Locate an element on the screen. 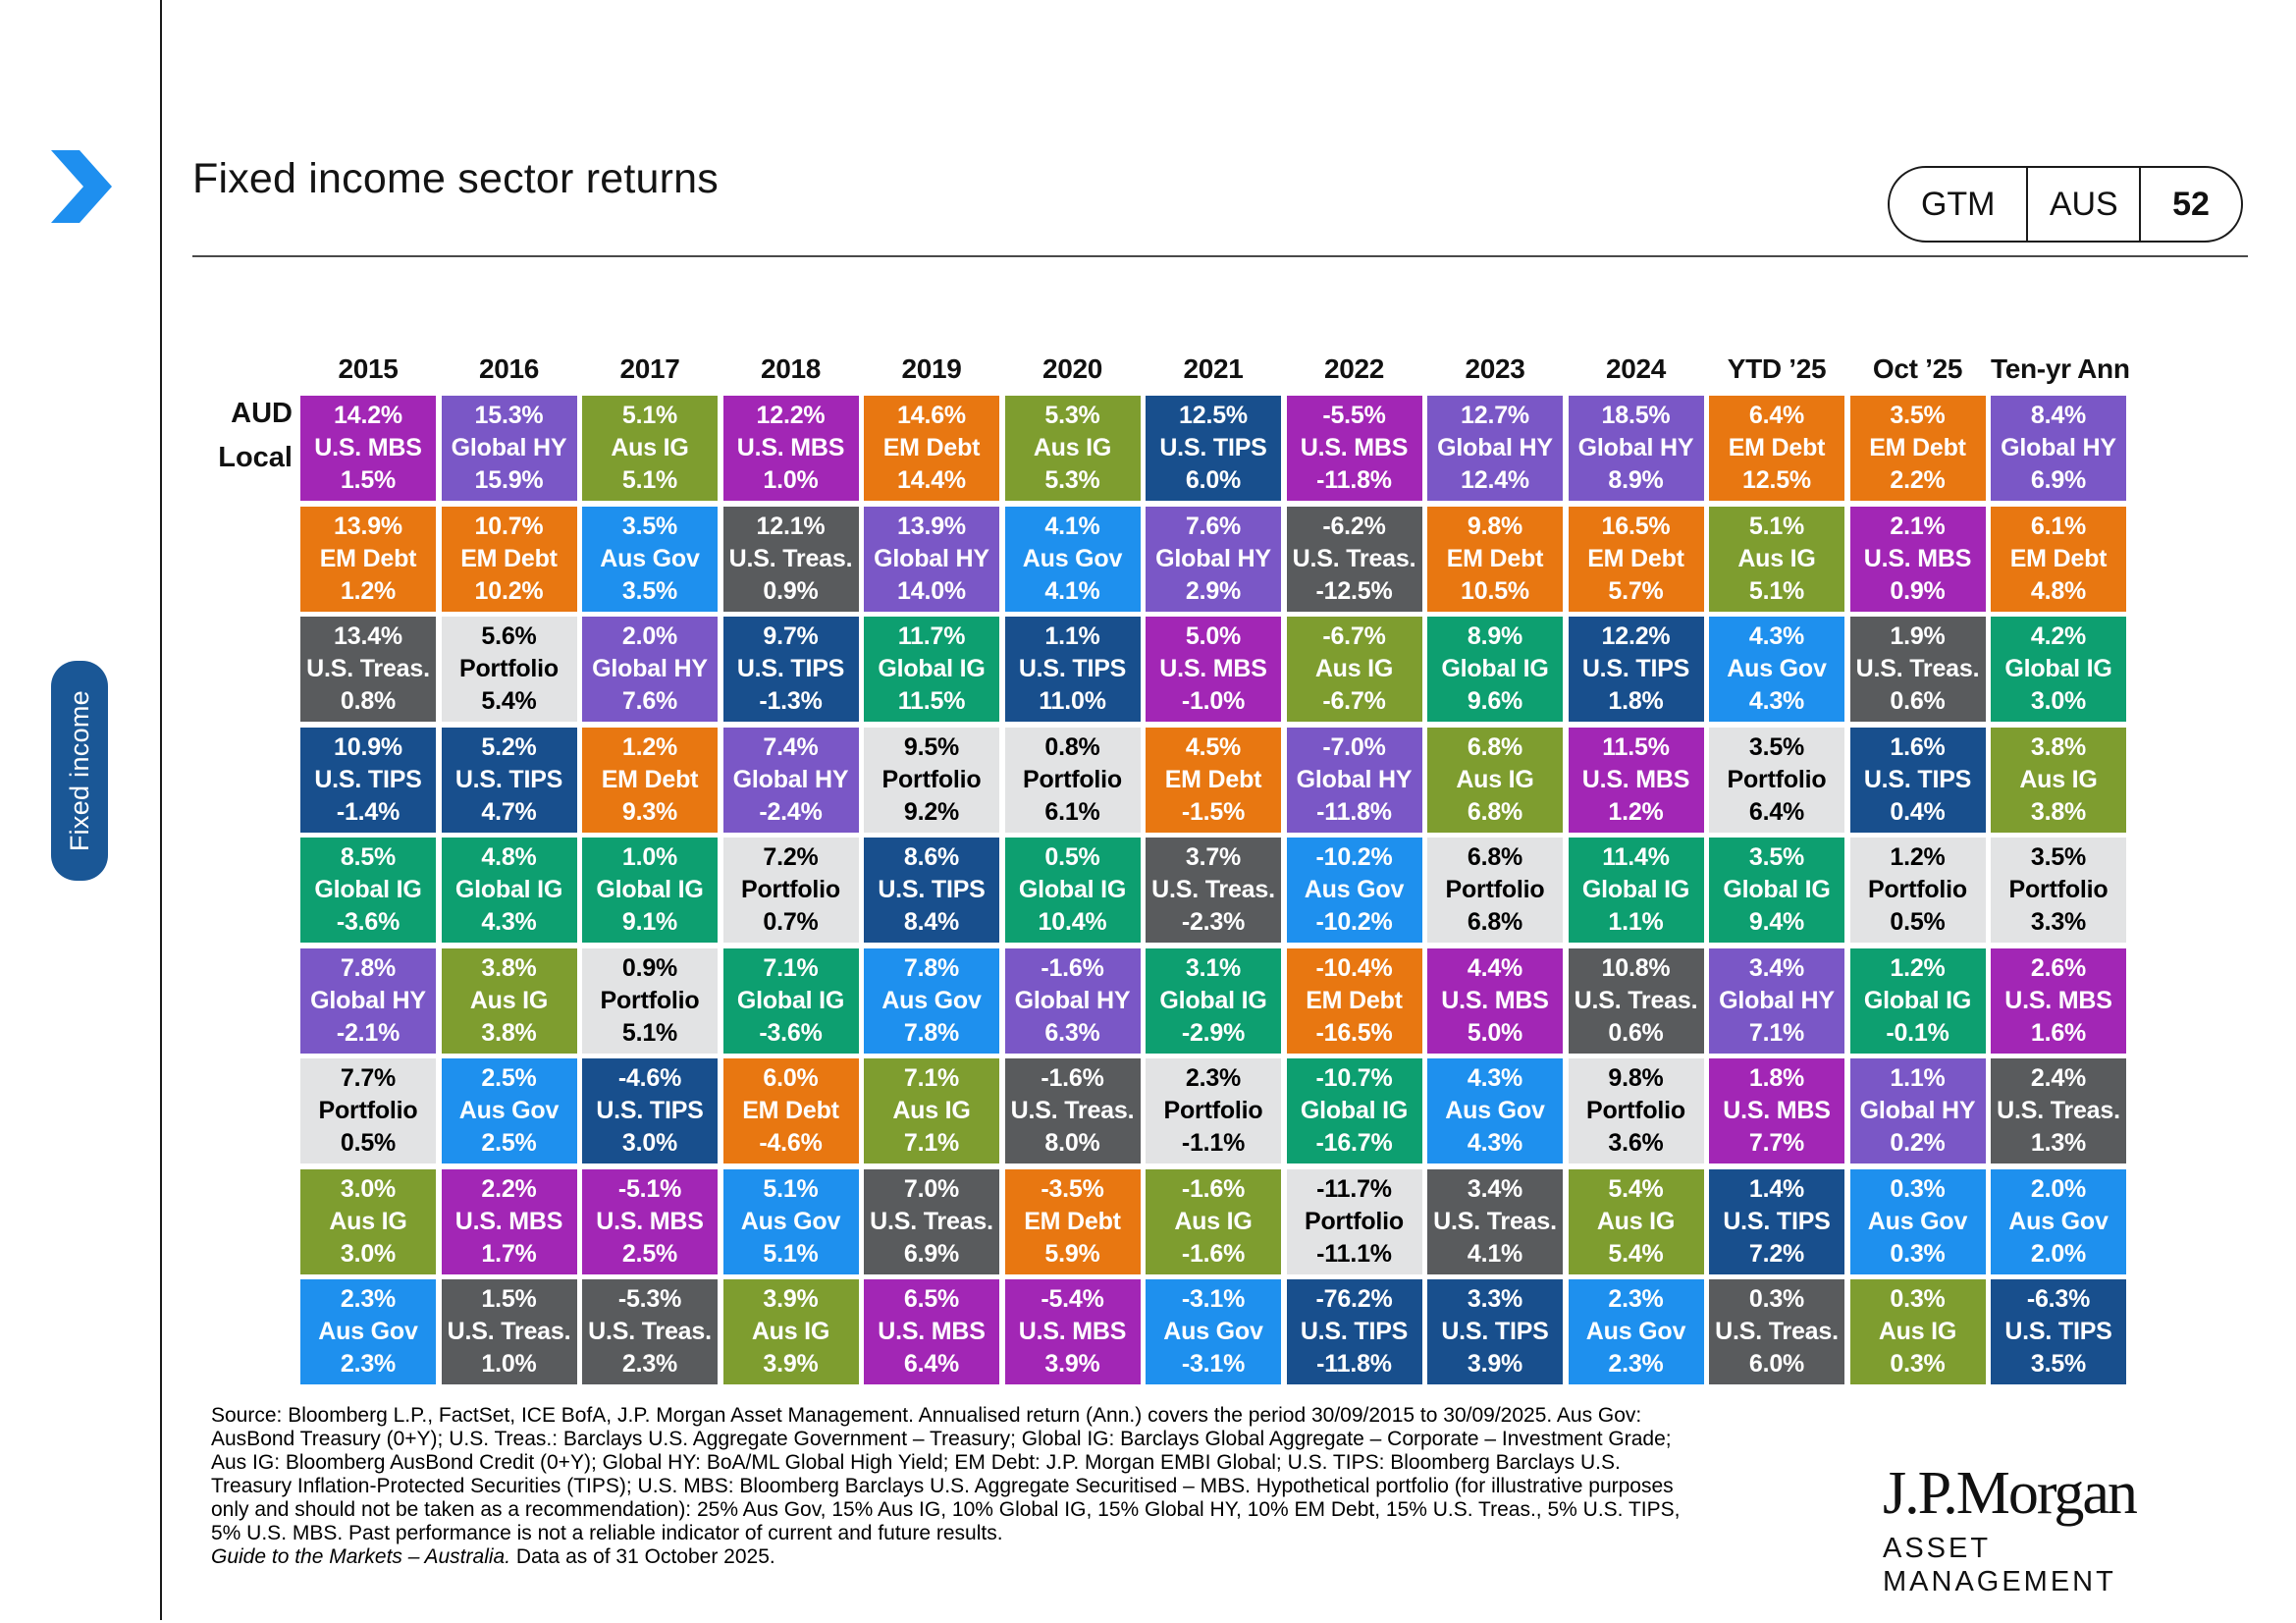 The image size is (2296, 1623). aud-return: 0.3% is located at coordinates (1776, 1299).